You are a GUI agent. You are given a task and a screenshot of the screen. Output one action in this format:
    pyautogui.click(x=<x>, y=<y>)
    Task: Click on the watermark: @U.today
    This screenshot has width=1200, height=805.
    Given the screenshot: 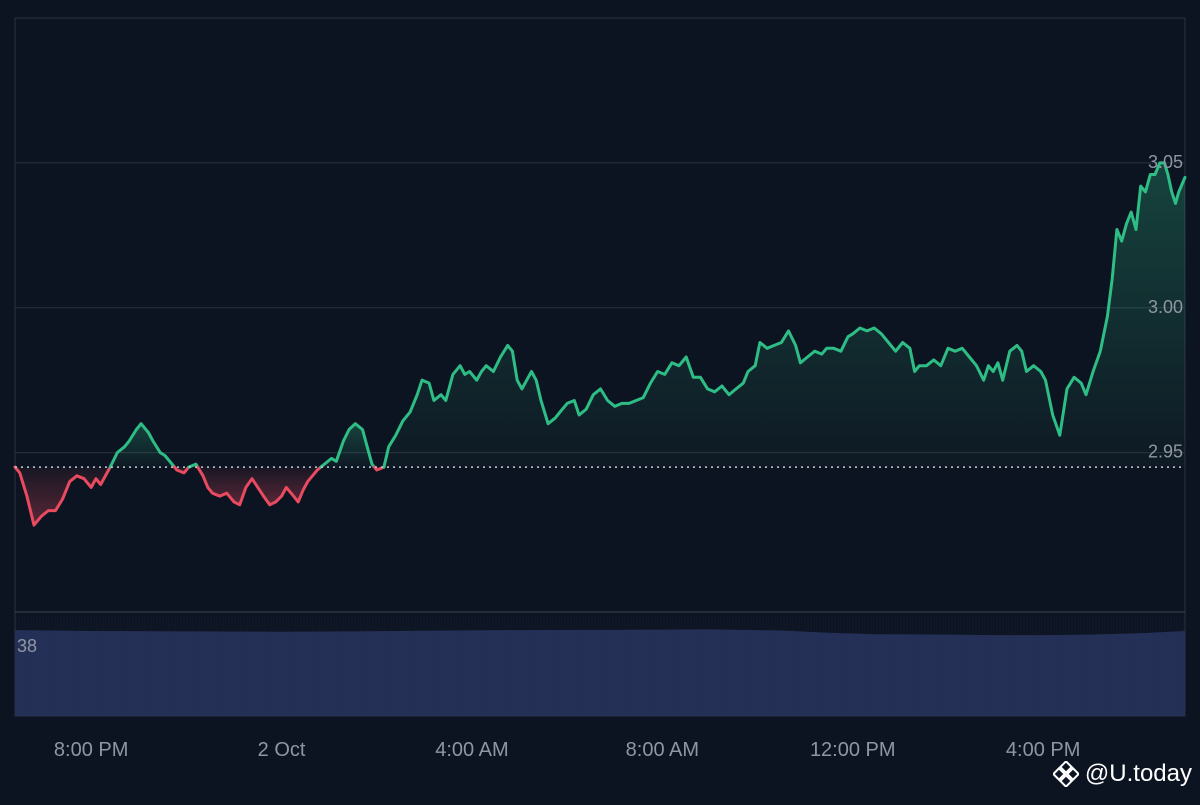 What is the action you would take?
    pyautogui.click(x=1122, y=774)
    